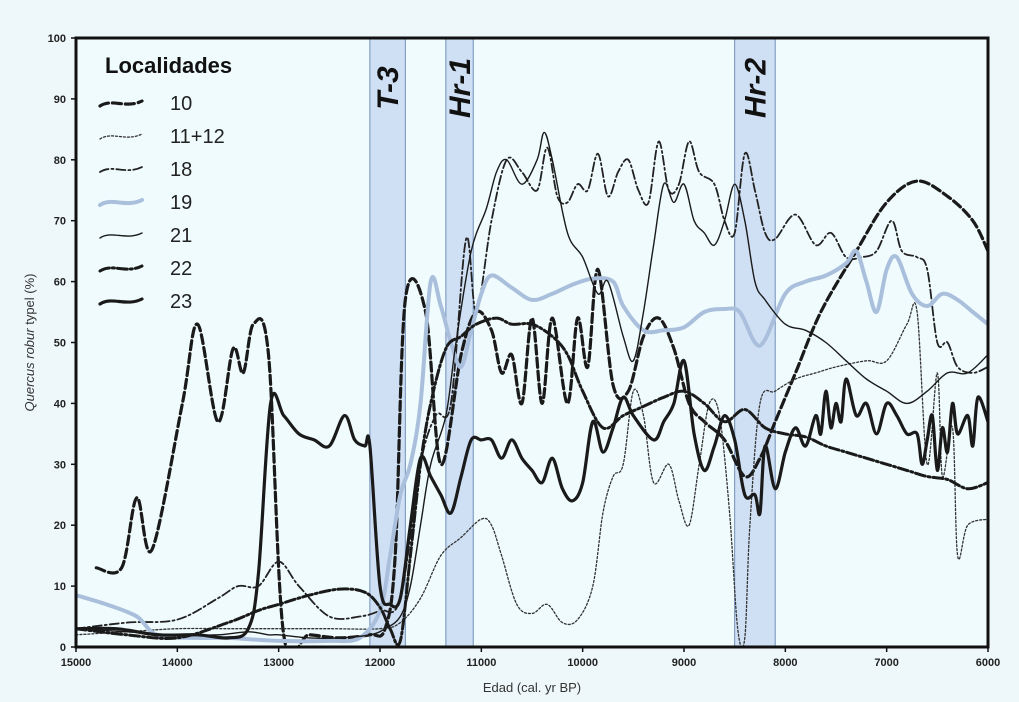 The width and height of the screenshot is (1019, 702). I want to click on legend-label-10: 10, so click(181, 104).